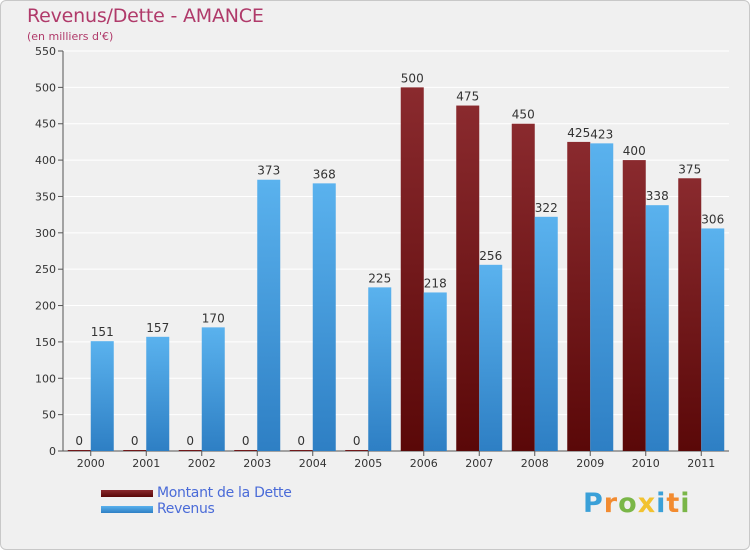  I want to click on x-tick-label: 2006, so click(424, 463).